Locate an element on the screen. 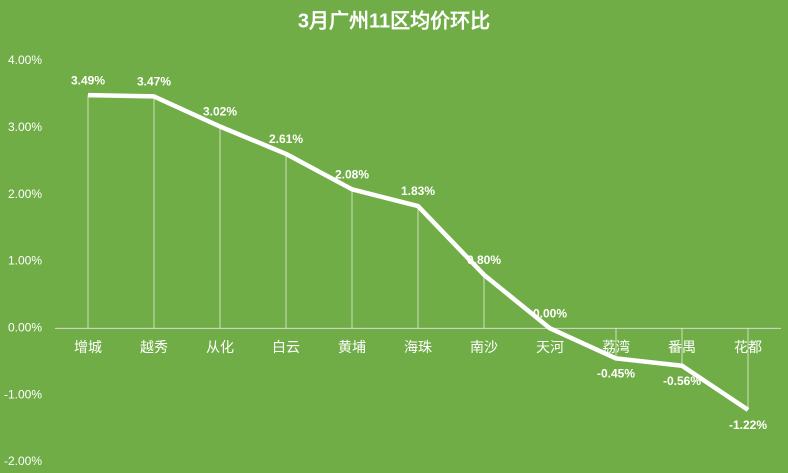  data-label: -0.56% is located at coordinates (682, 381).